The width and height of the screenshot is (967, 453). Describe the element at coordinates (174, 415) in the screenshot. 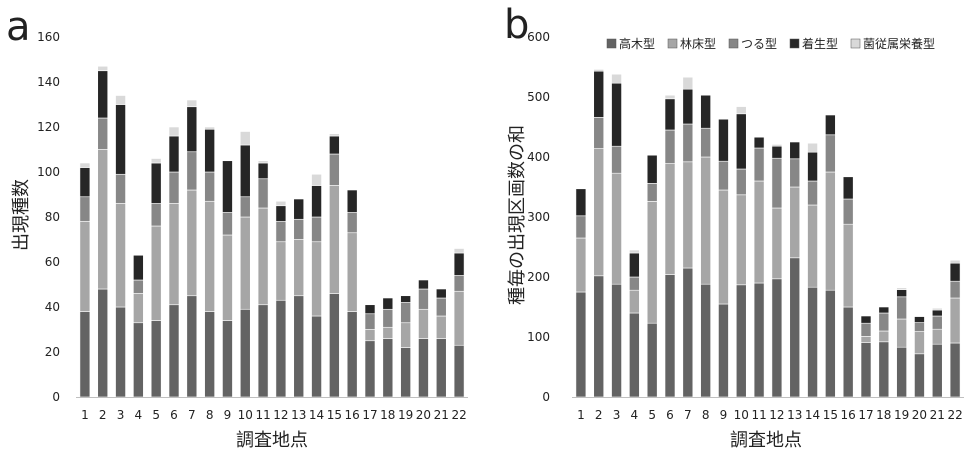

I see `x-tick-label: 6` at that location.